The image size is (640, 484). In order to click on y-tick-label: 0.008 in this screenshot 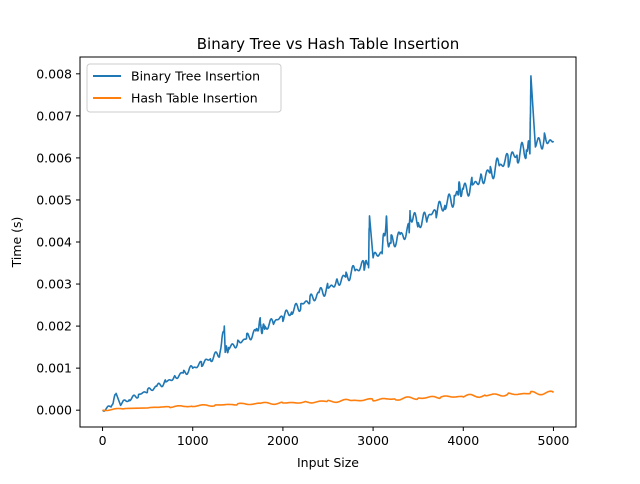, I will do `click(54, 73)`.